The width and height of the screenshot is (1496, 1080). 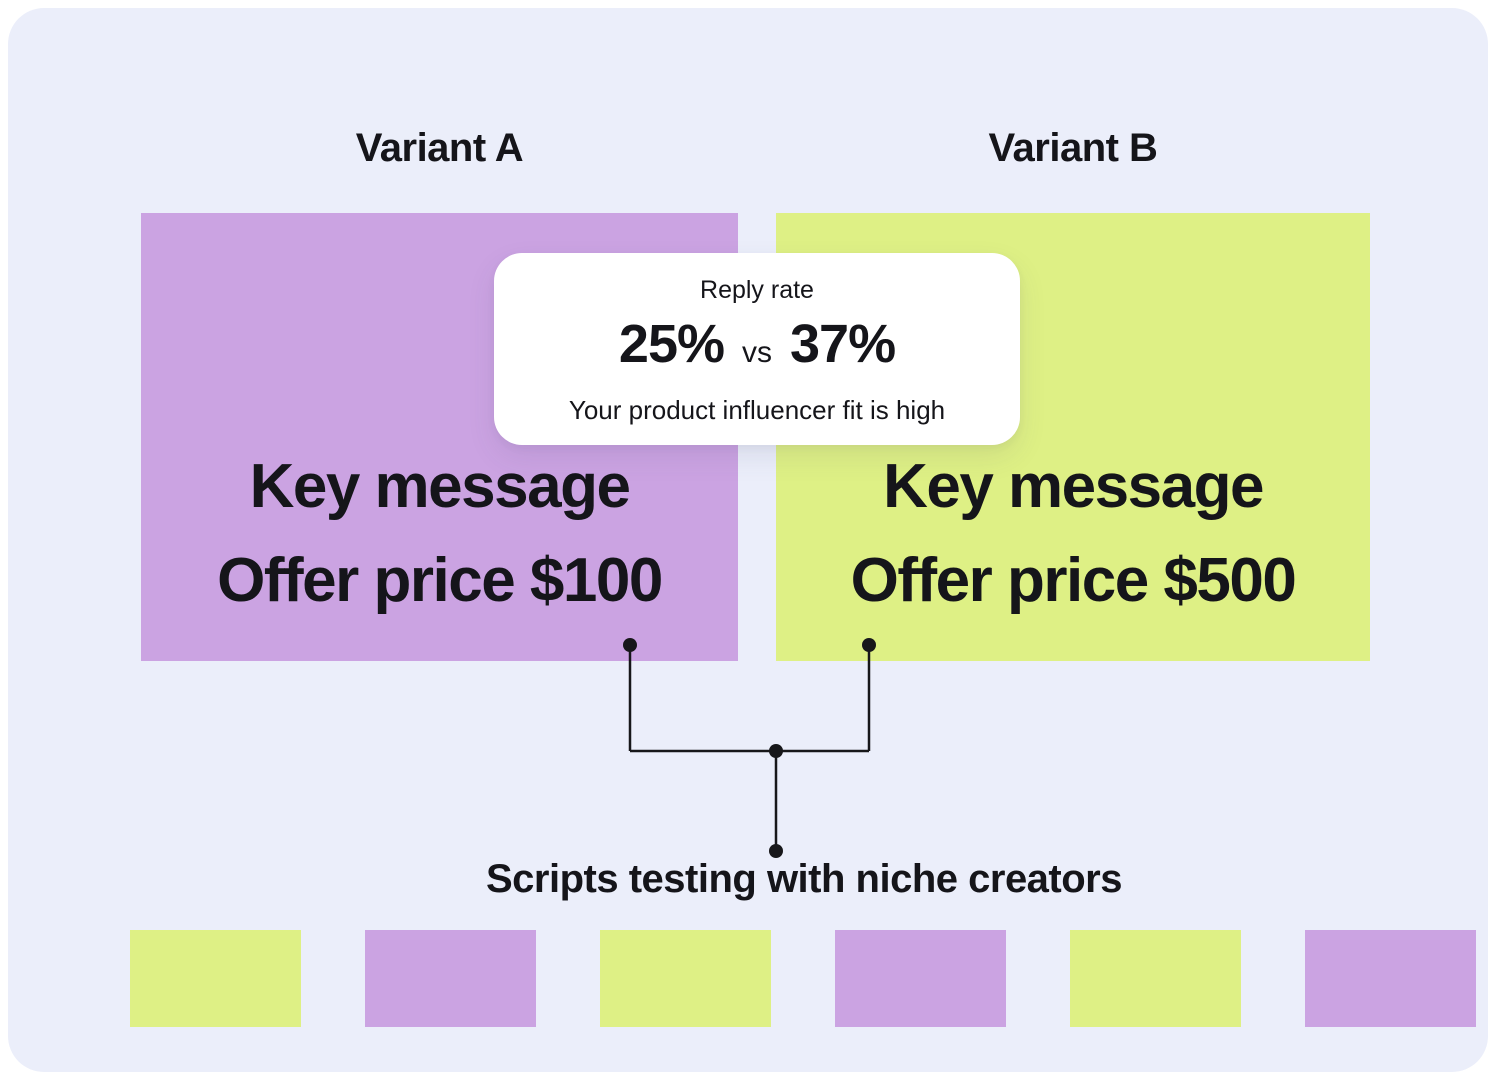 I want to click on reply-rate-vs: vs, so click(x=757, y=352).